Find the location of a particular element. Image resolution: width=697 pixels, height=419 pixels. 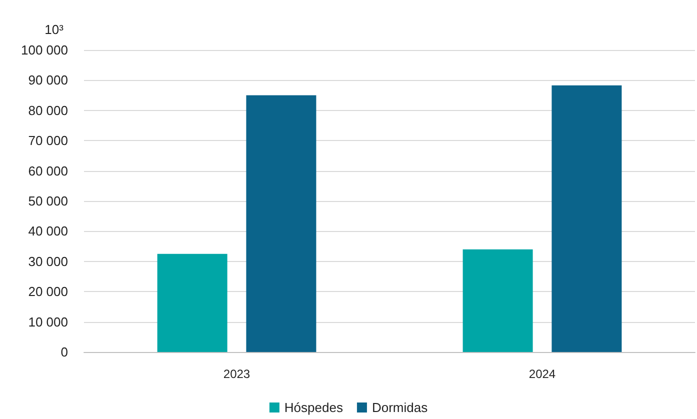

y-tick-label: 40 000 is located at coordinates (48, 231).